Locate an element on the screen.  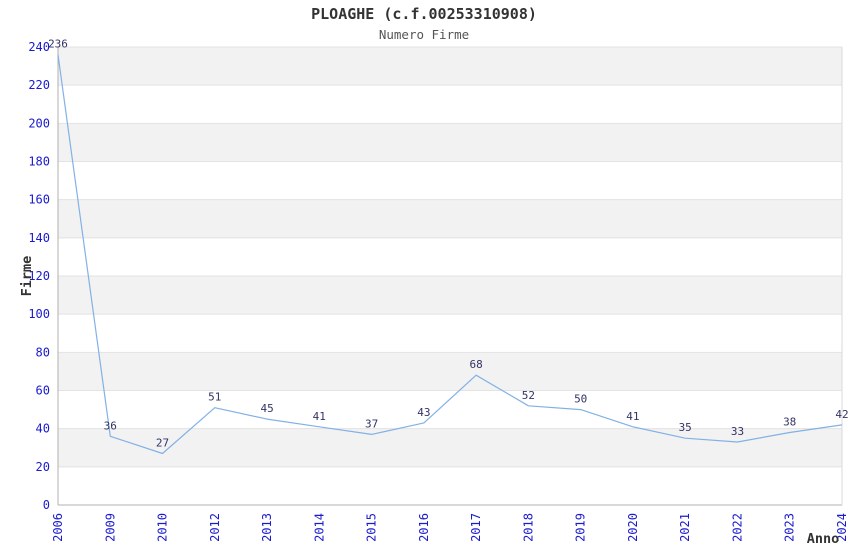
x-tick-label: 2022 is located at coordinates (738, 527).